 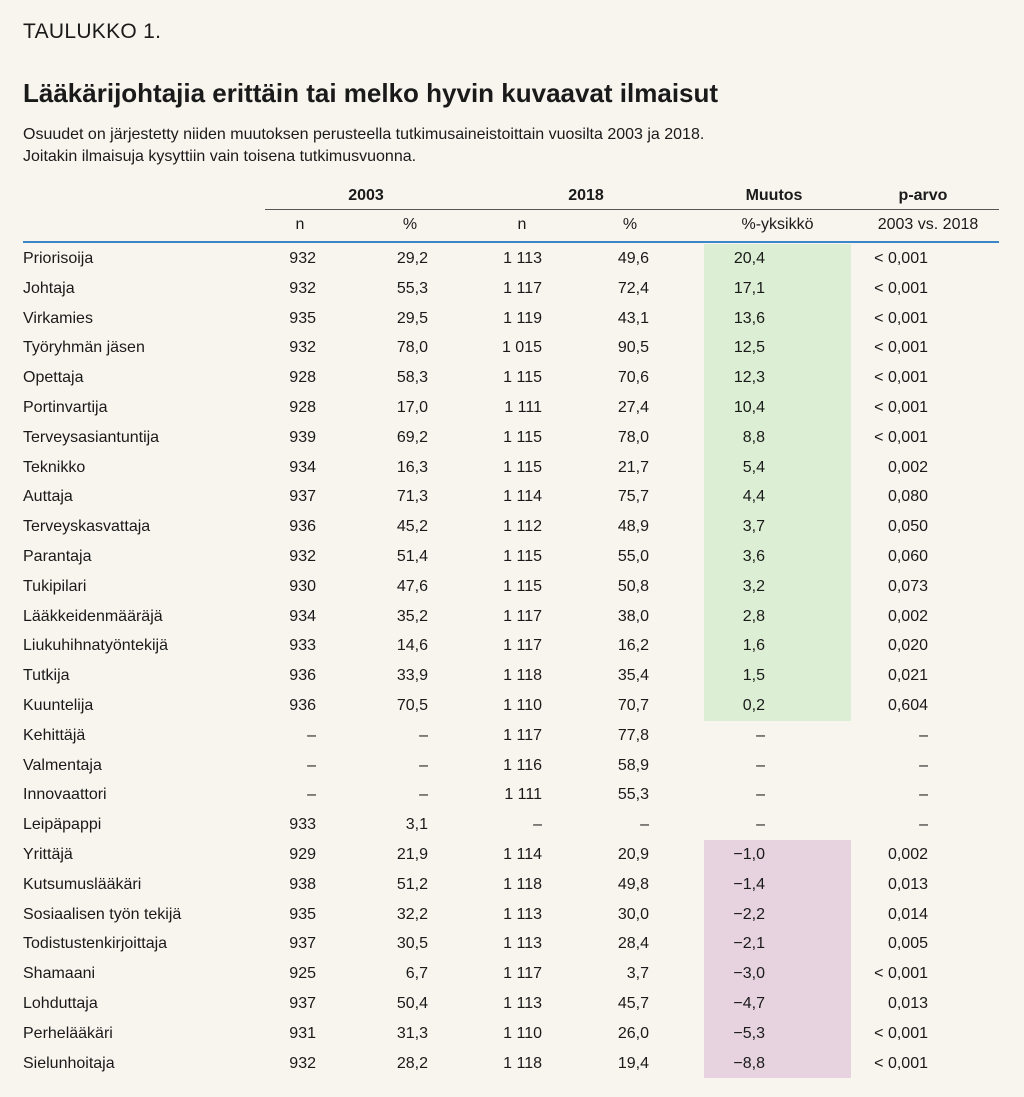 I want to click on cell-pct-2018: 70,7, so click(x=633, y=705).